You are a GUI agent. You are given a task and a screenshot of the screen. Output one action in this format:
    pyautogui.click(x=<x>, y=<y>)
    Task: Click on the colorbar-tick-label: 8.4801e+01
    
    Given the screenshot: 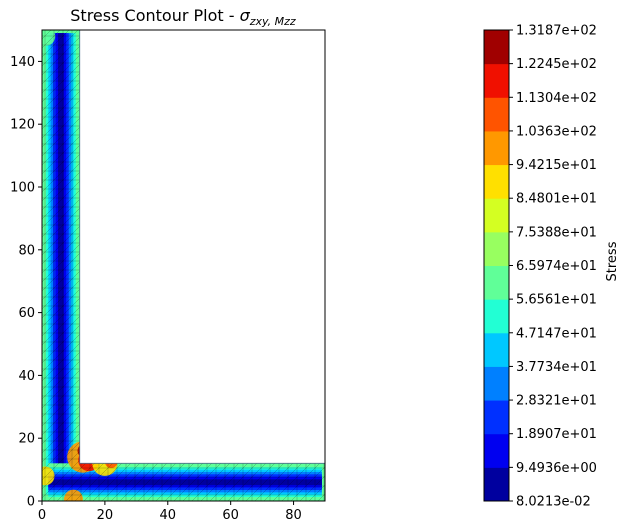 What is the action you would take?
    pyautogui.click(x=556, y=199)
    